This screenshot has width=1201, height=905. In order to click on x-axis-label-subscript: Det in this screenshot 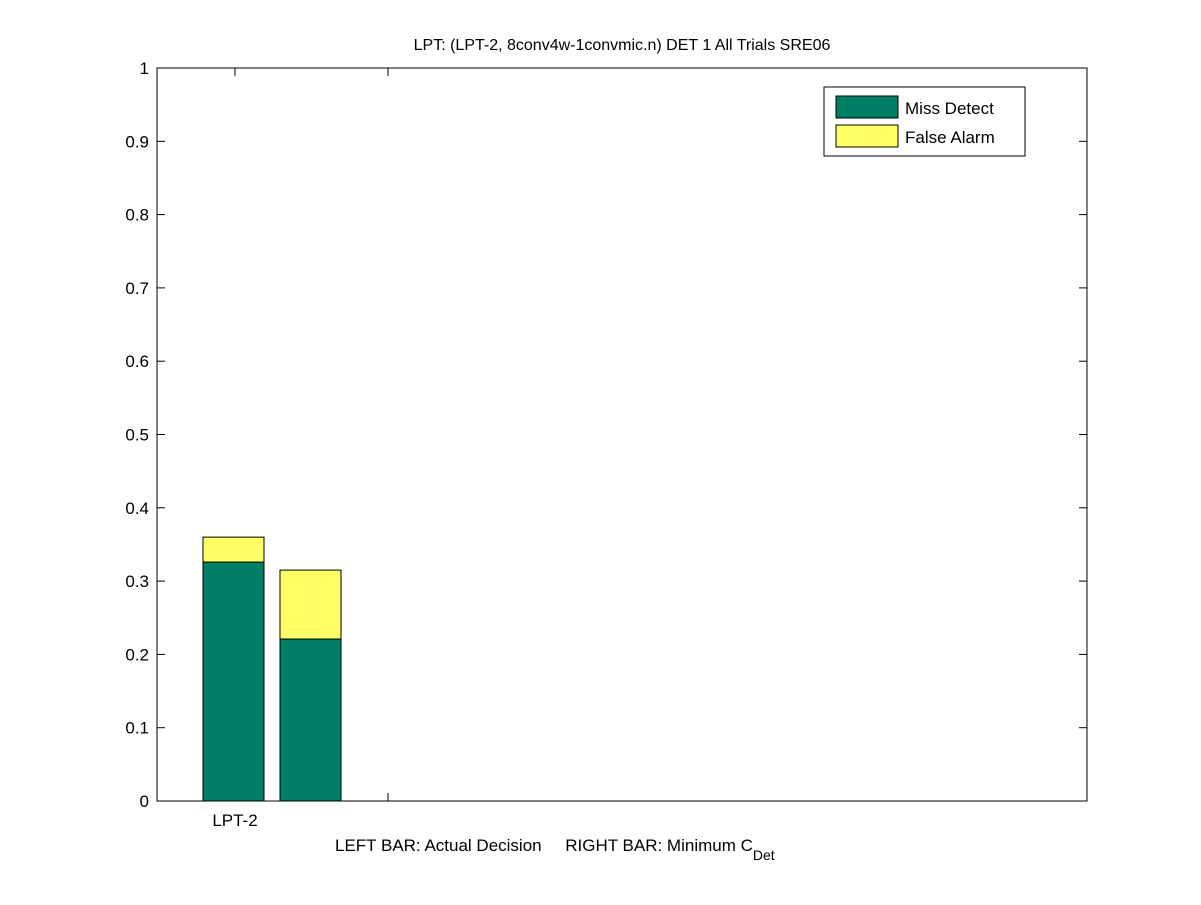, I will do `click(764, 855)`.